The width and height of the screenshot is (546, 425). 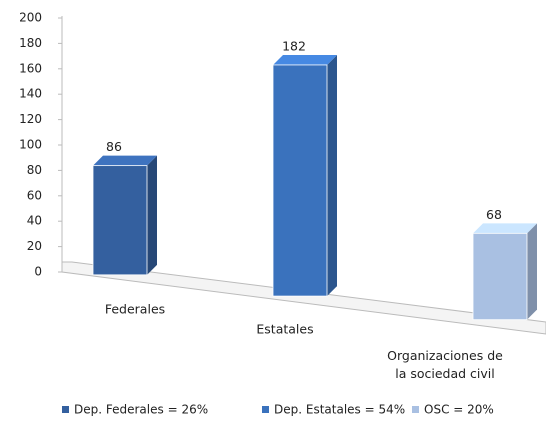 I want to click on value-label: 86, so click(x=114, y=146).